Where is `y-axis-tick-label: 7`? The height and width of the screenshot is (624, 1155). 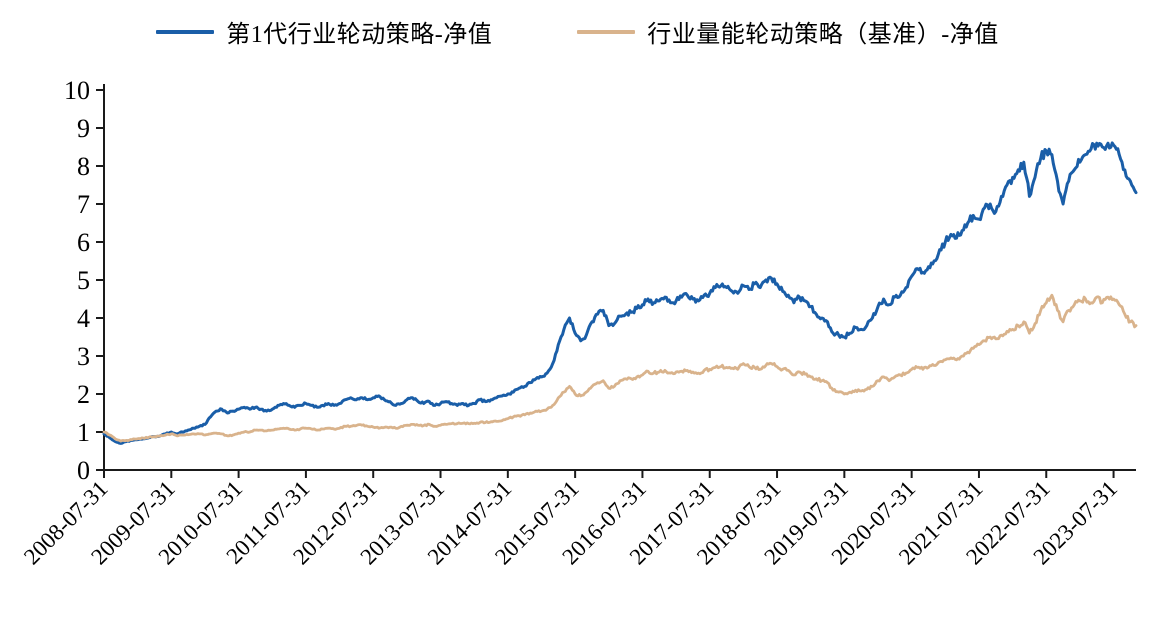
y-axis-tick-label: 7 is located at coordinates (83, 204).